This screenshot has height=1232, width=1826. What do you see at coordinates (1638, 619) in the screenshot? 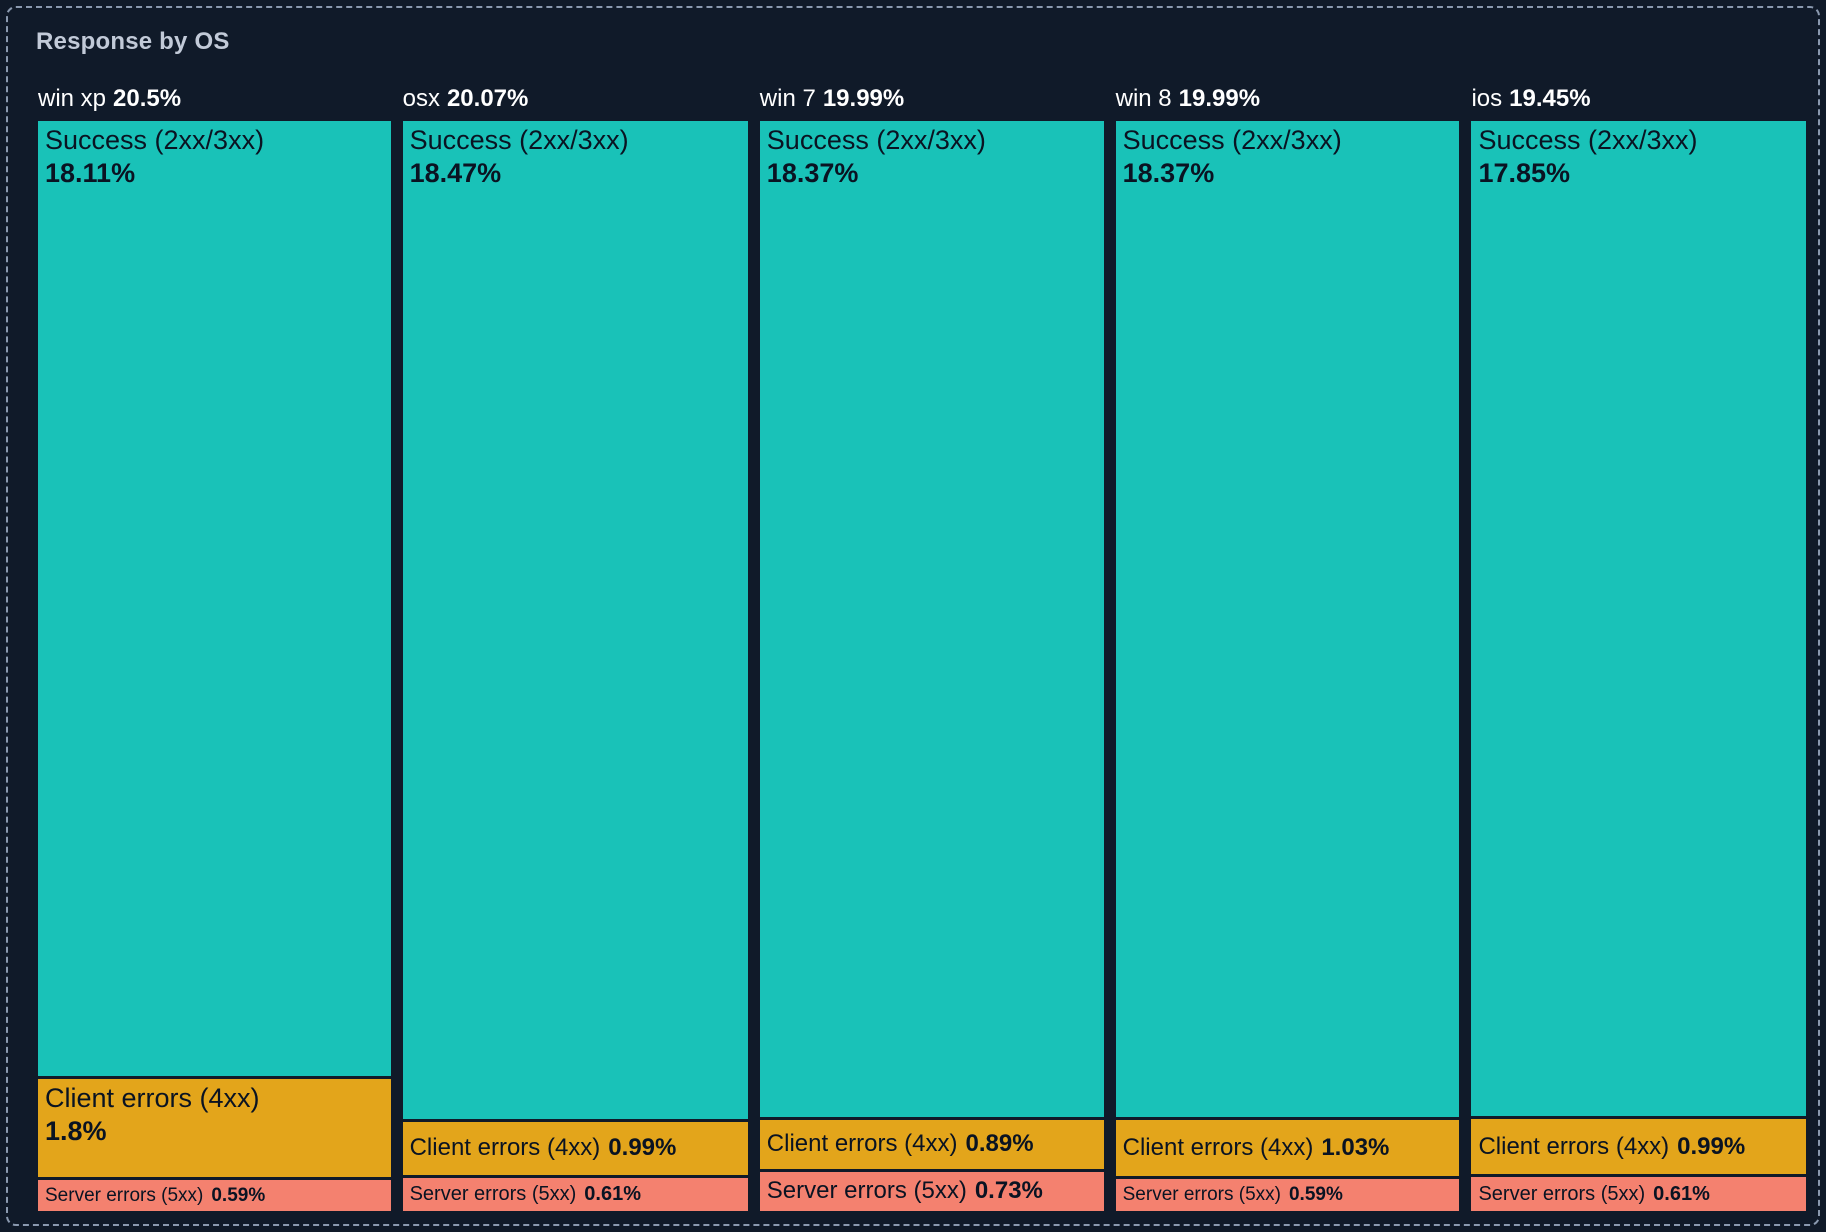
I see `treemap-segment-ios-success: Success (2xx/3xx) 17.85%` at bounding box center [1638, 619].